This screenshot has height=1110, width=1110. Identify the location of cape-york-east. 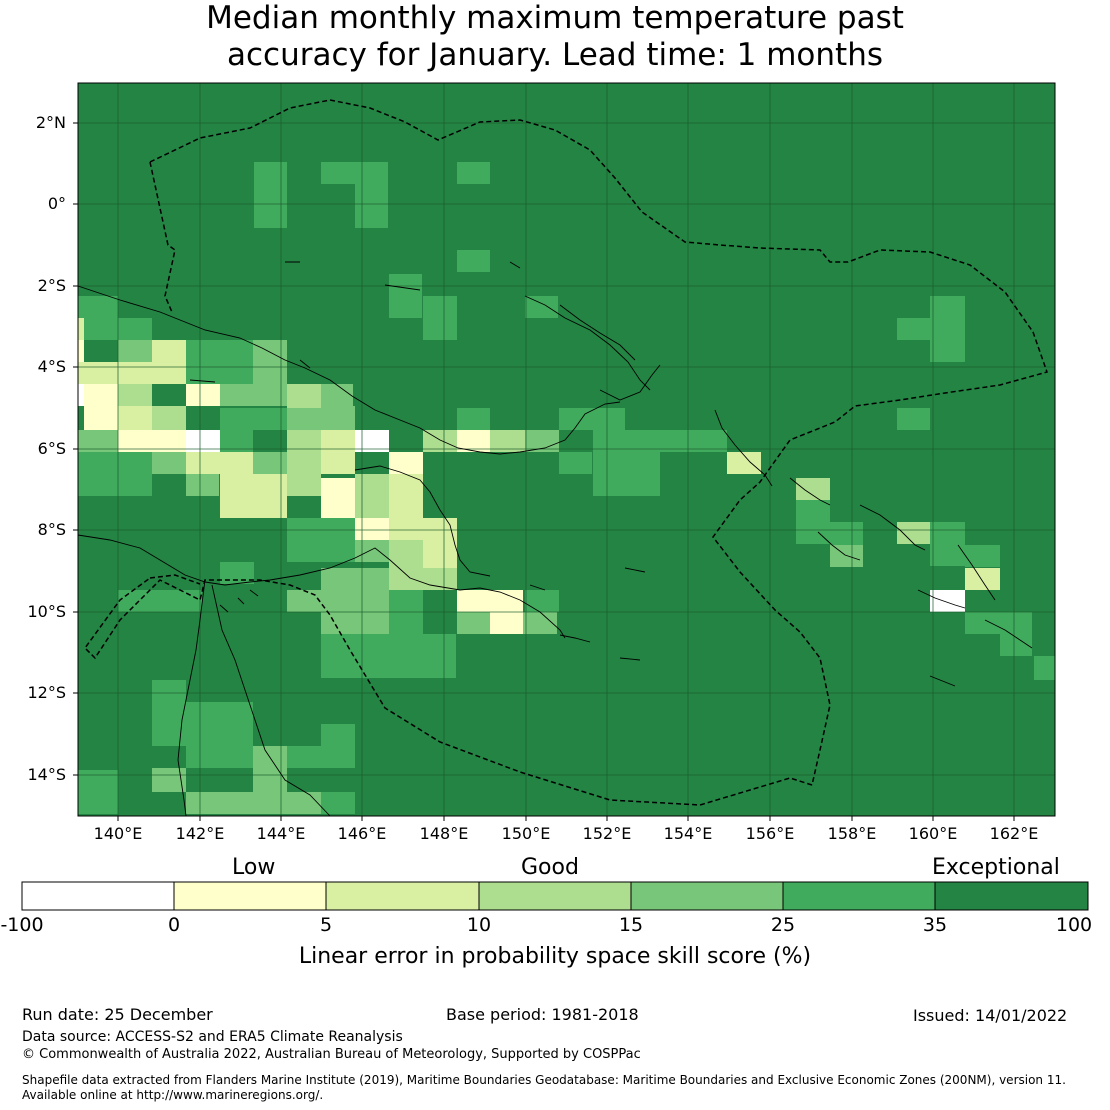
(271, 700).